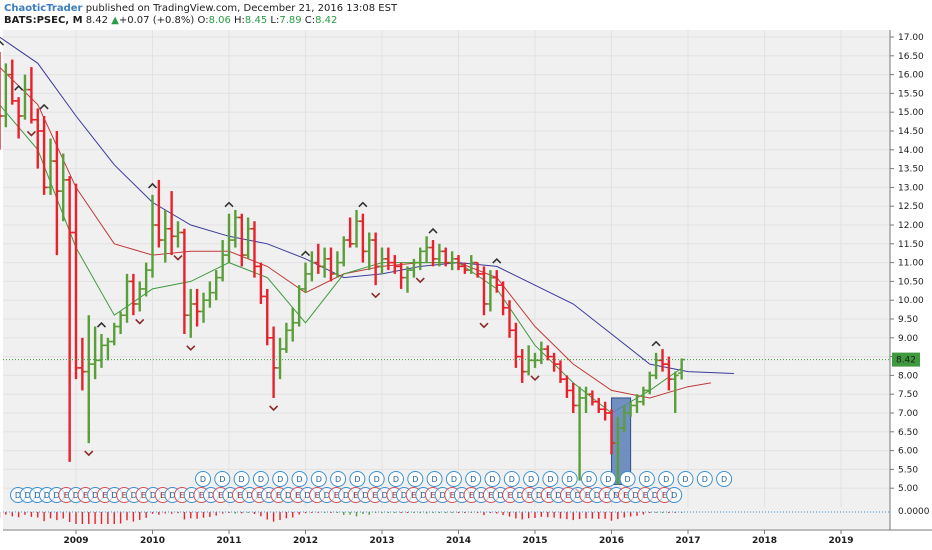 The height and width of the screenshot is (550, 932). What do you see at coordinates (908, 395) in the screenshot?
I see `y-tick-label: 7.50` at bounding box center [908, 395].